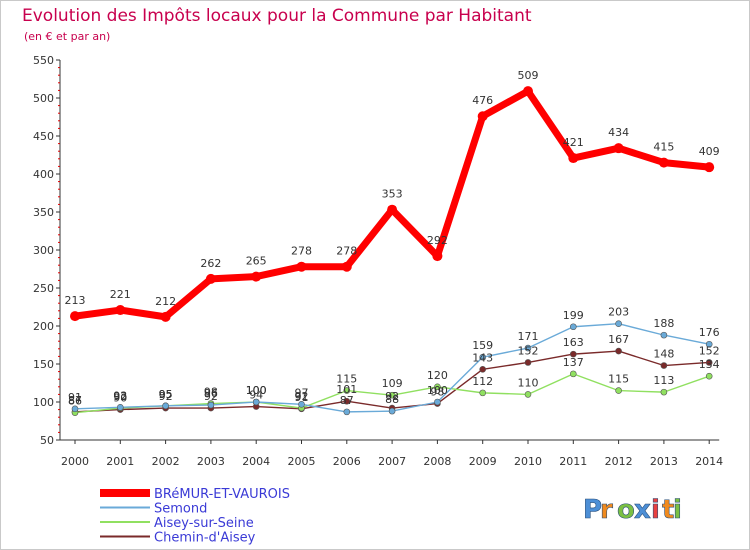 Image resolution: width=750 pixels, height=550 pixels. I want to click on data-label: 434, so click(618, 132).